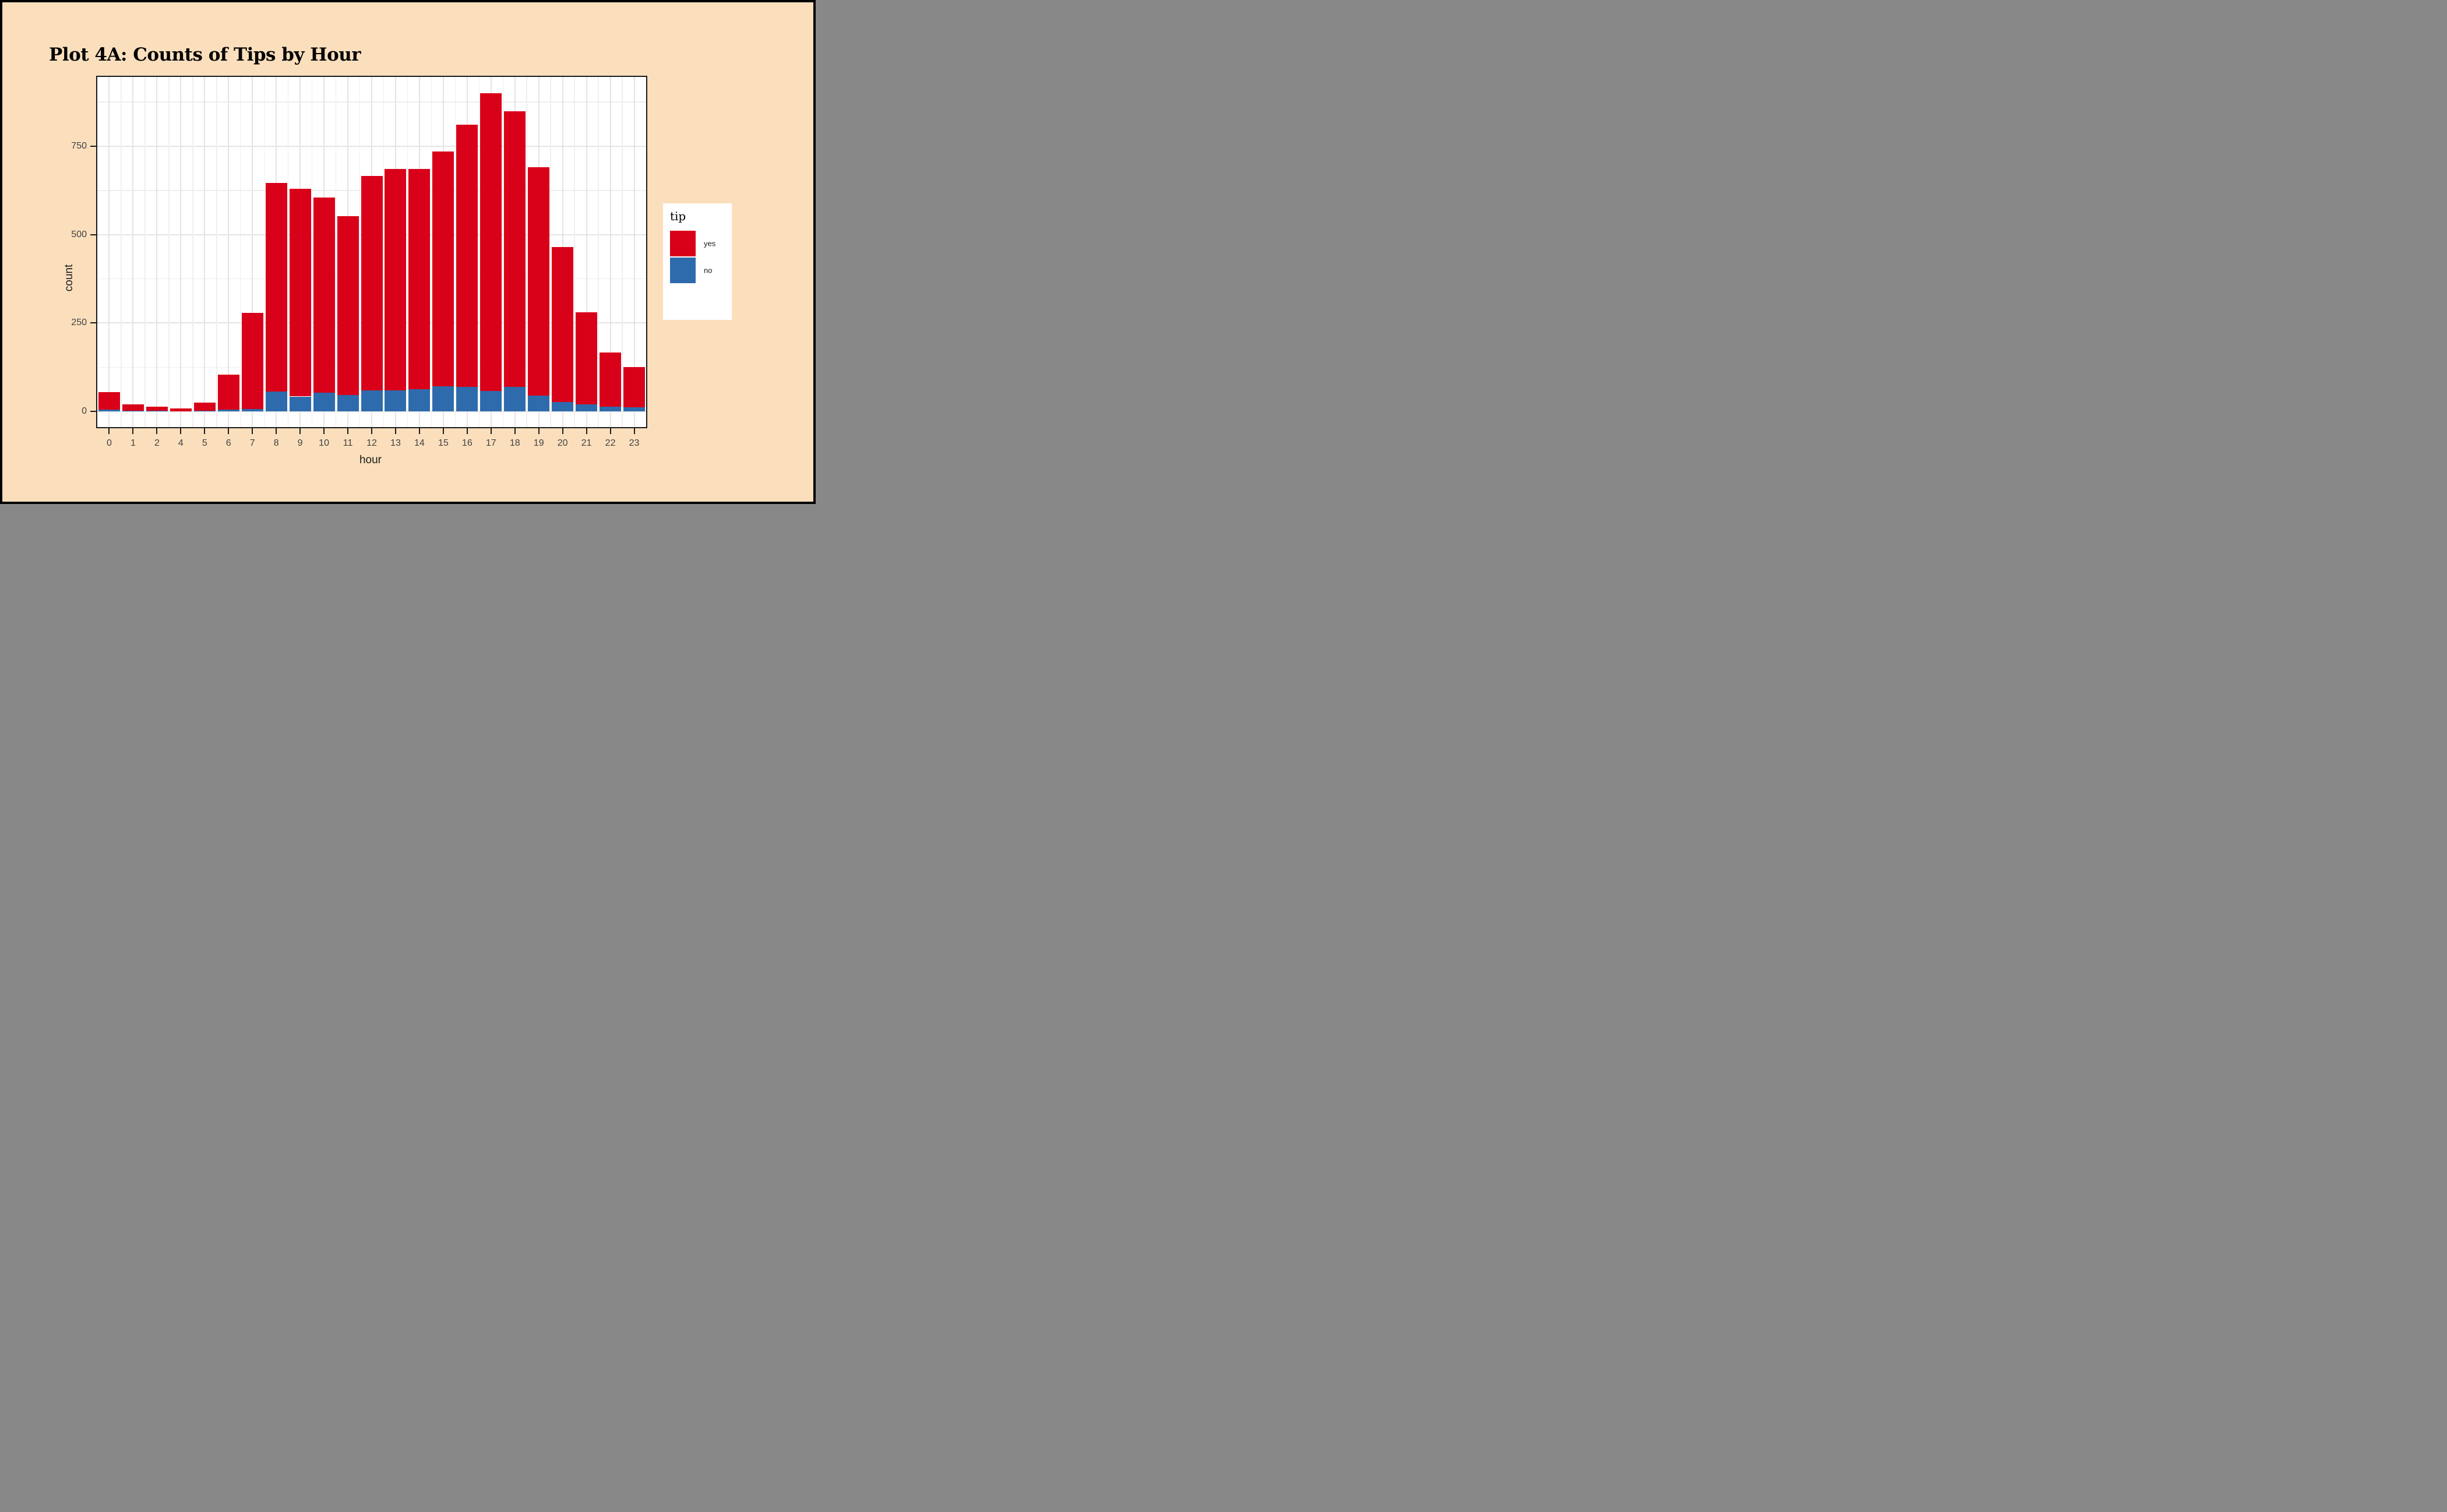 The image size is (2447, 1512). I want to click on bar-hour-9-no, so click(300, 404).